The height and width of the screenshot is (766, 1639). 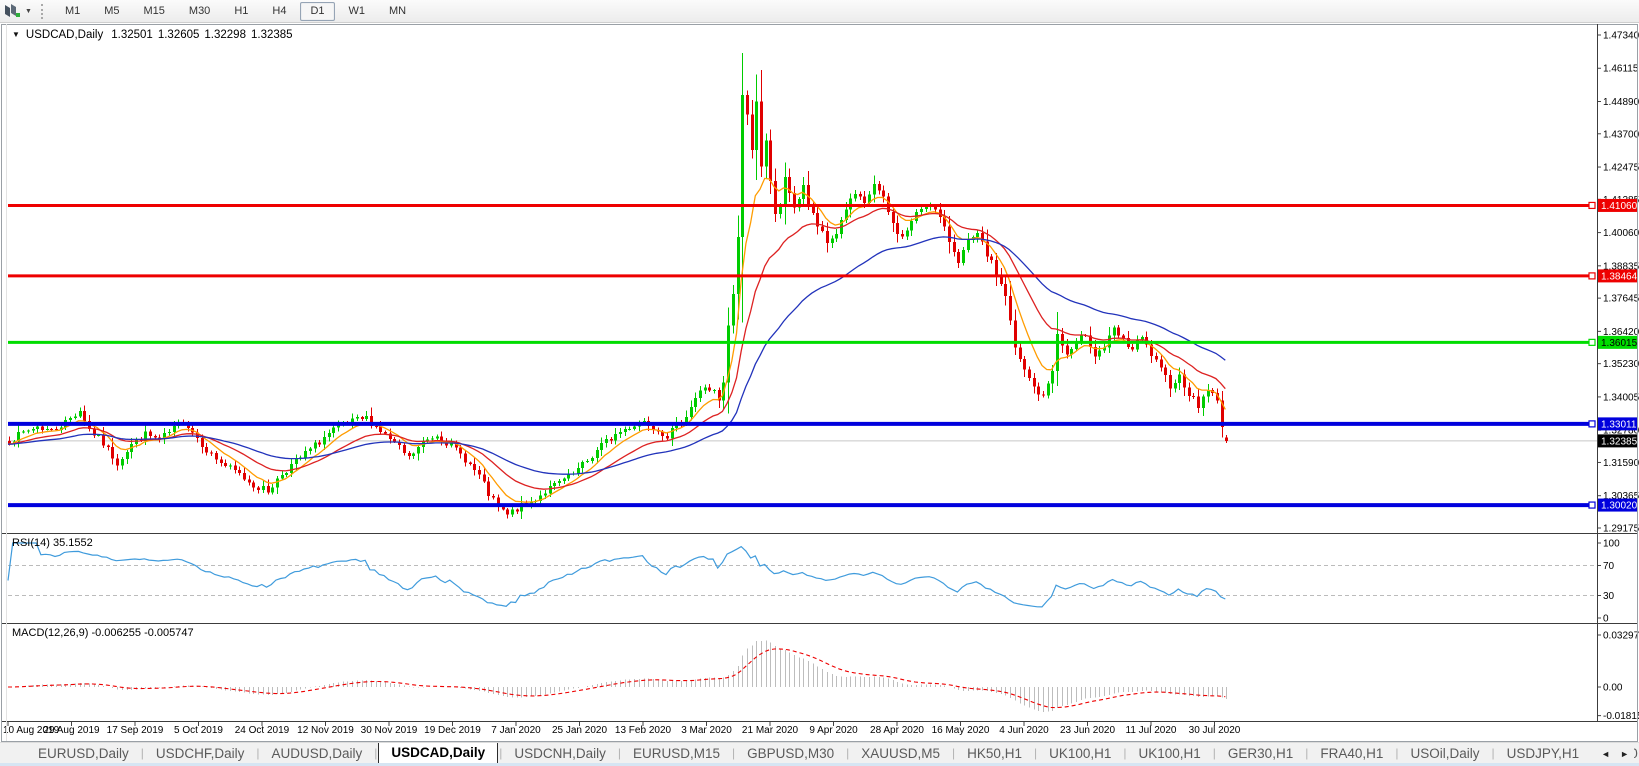 What do you see at coordinates (357, 10) in the screenshot?
I see `timeframe-button-w1: W1` at bounding box center [357, 10].